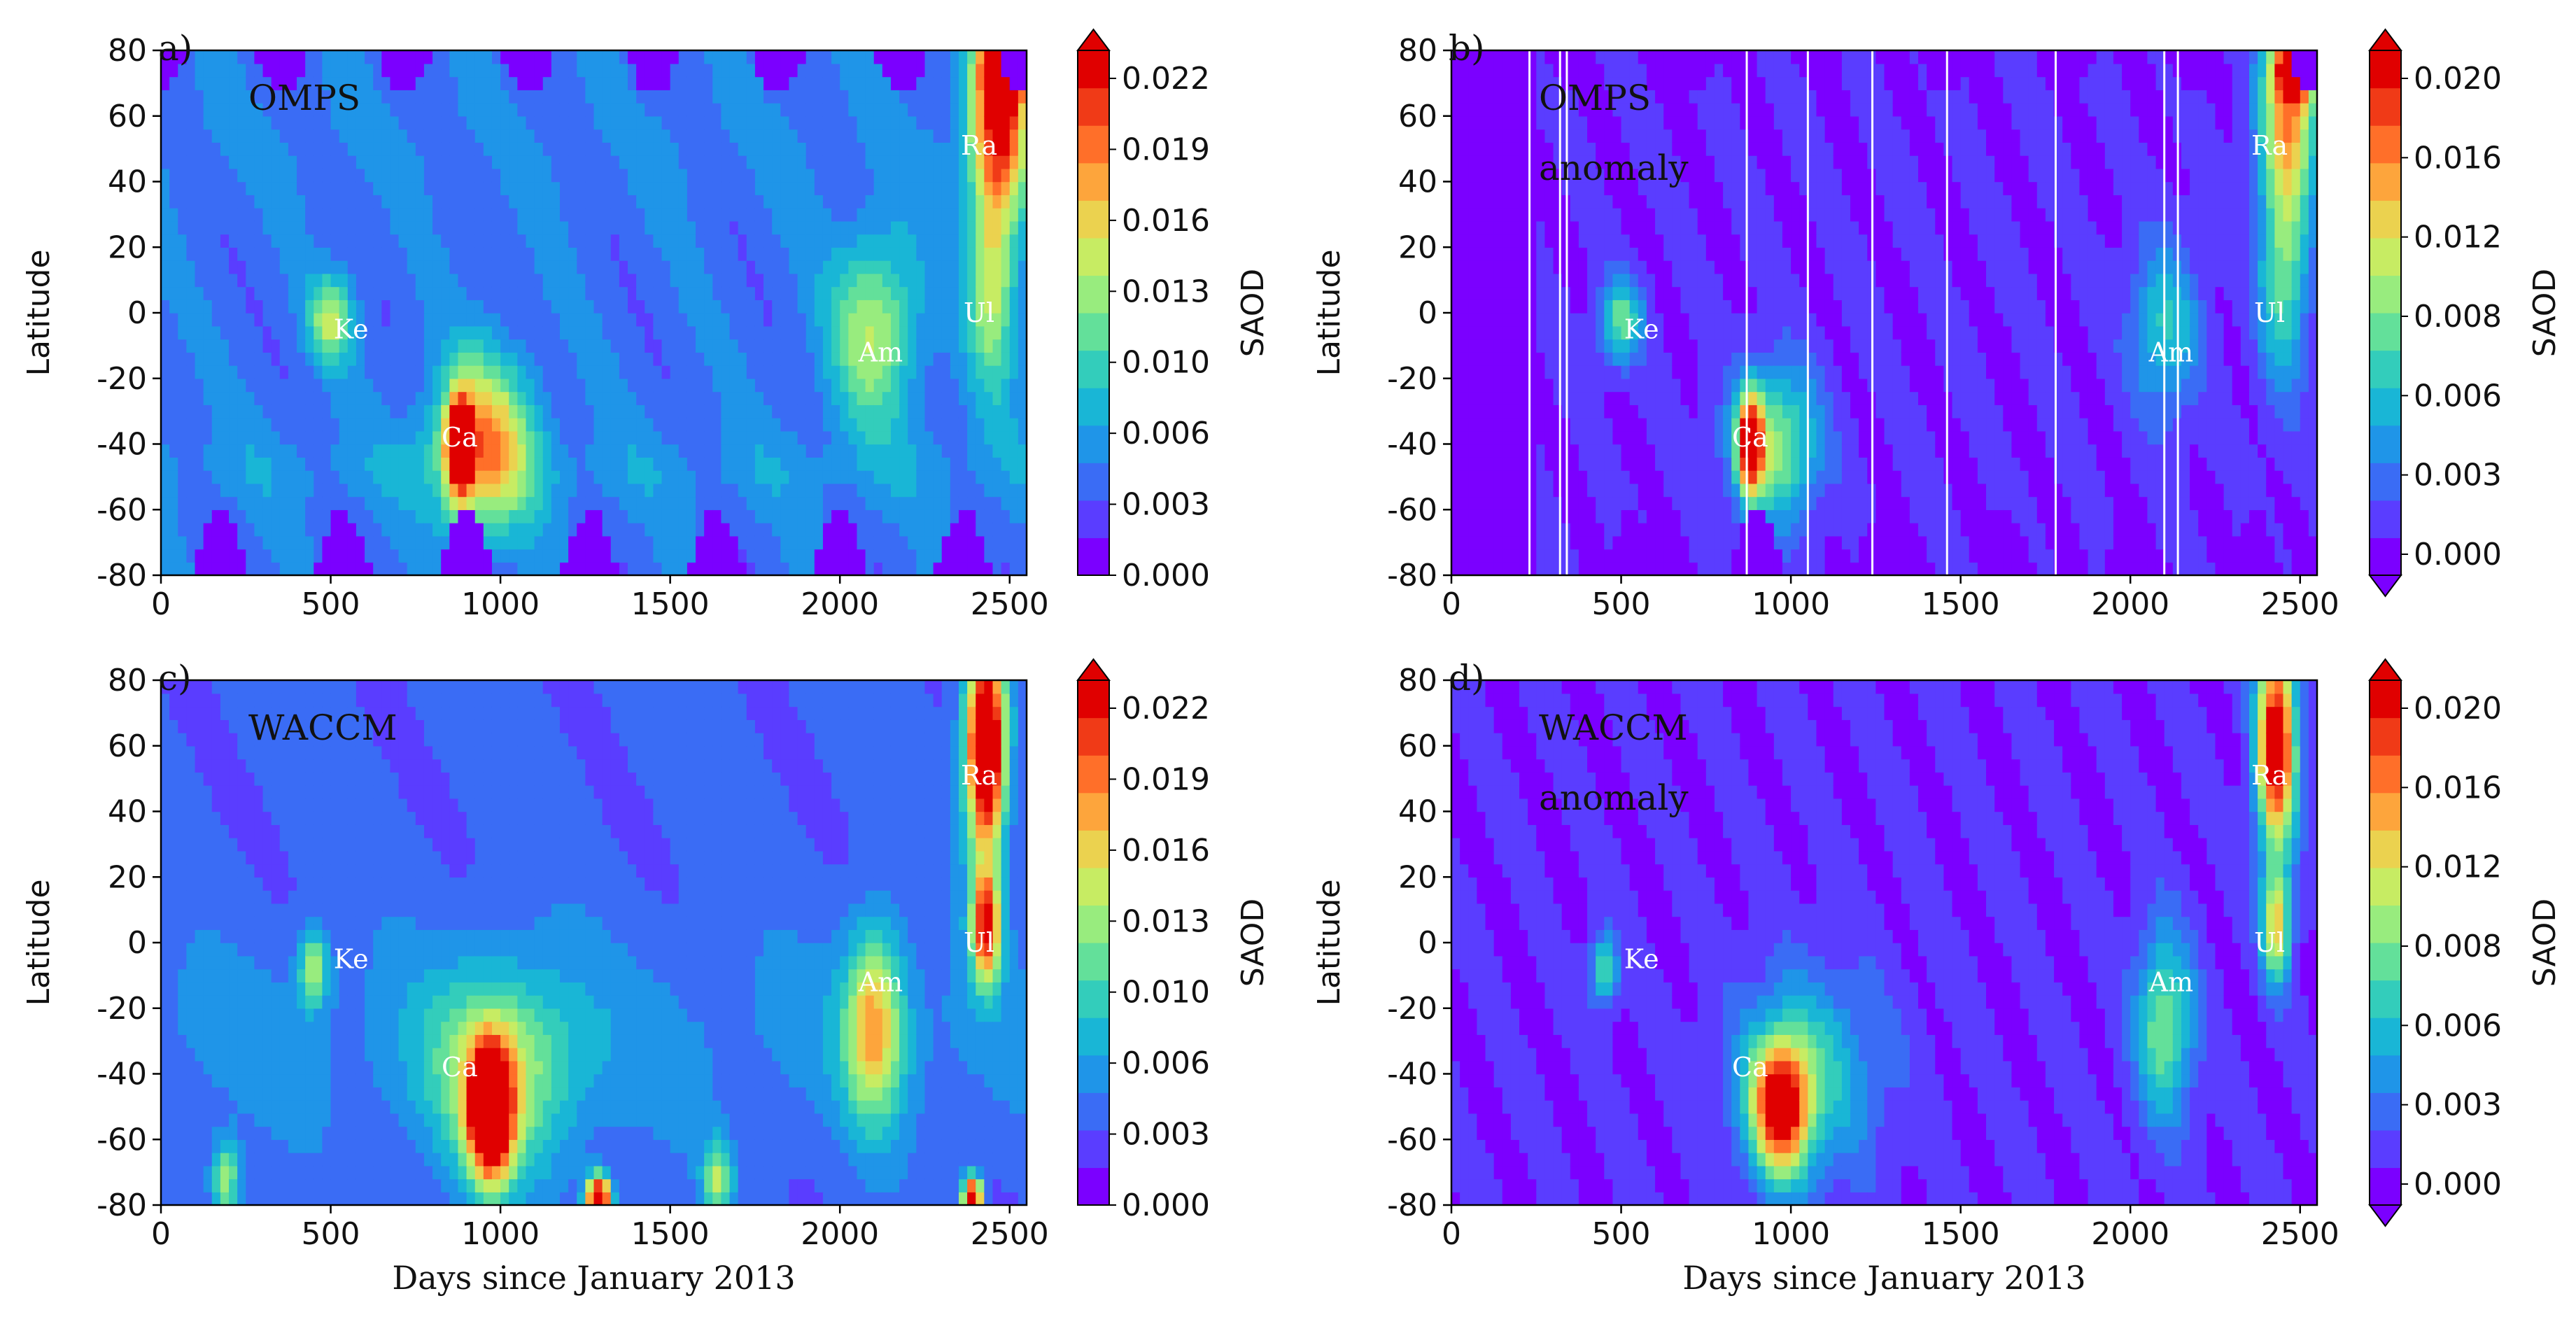 Image resolution: width=2576 pixels, height=1331 pixels. What do you see at coordinates (1093, 407) in the screenshot?
I see `colorbar-band` at bounding box center [1093, 407].